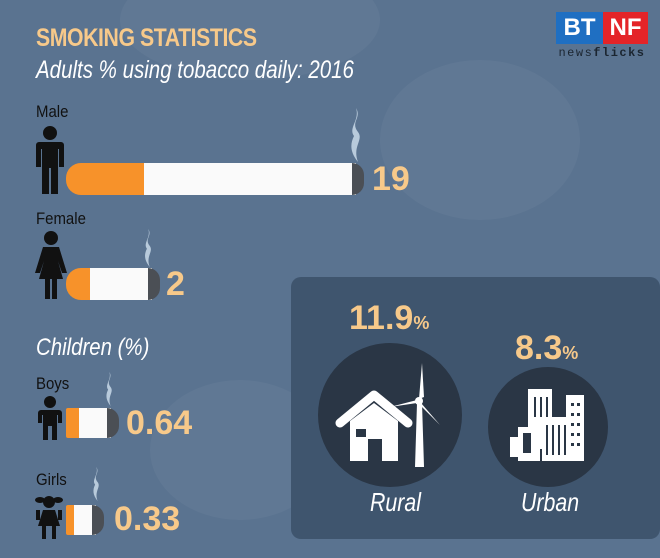 Image resolution: width=660 pixels, height=558 pixels. What do you see at coordinates (113, 284) in the screenshot?
I see `female-cigarette-bar` at bounding box center [113, 284].